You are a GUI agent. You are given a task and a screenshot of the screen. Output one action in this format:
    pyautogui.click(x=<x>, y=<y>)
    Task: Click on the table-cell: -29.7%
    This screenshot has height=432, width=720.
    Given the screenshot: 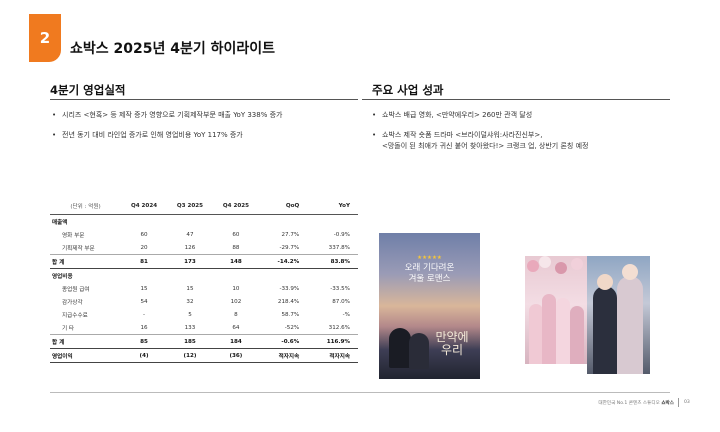 What is the action you would take?
    pyautogui.click(x=289, y=247)
    